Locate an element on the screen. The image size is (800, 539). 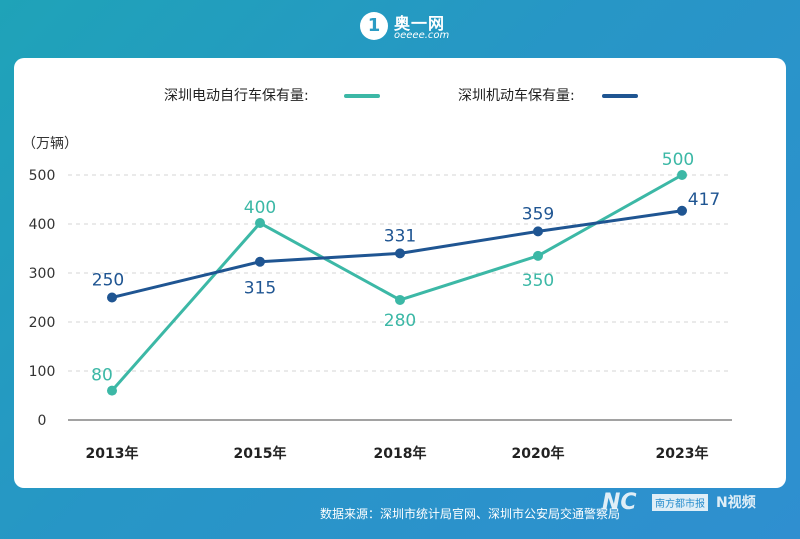
data-label-1-3: 359 is located at coordinates (538, 214).